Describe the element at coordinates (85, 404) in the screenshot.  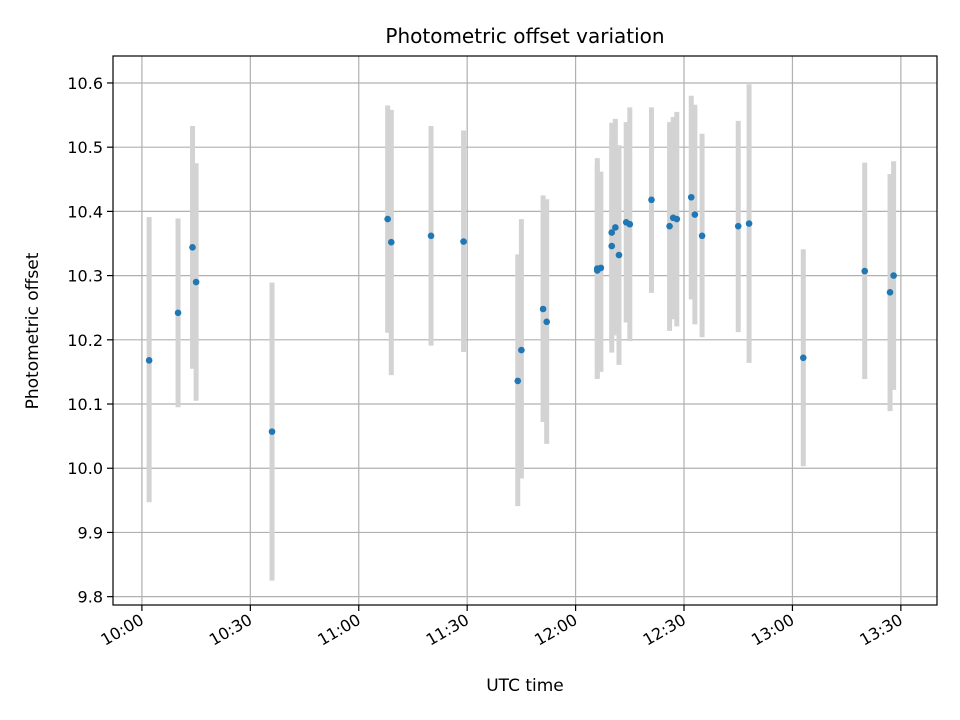
I see `y-tick-label: 10.1` at that location.